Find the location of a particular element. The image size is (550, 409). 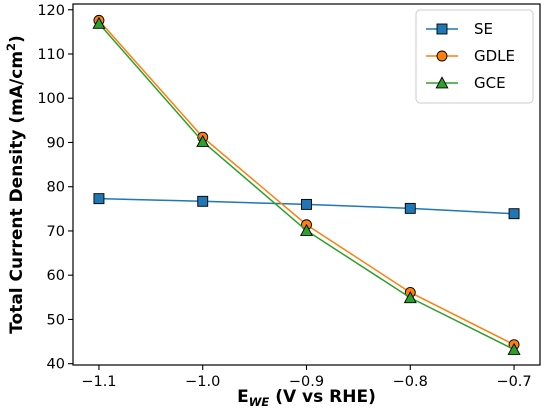

legend-label-gce: GCE is located at coordinates (490, 83).